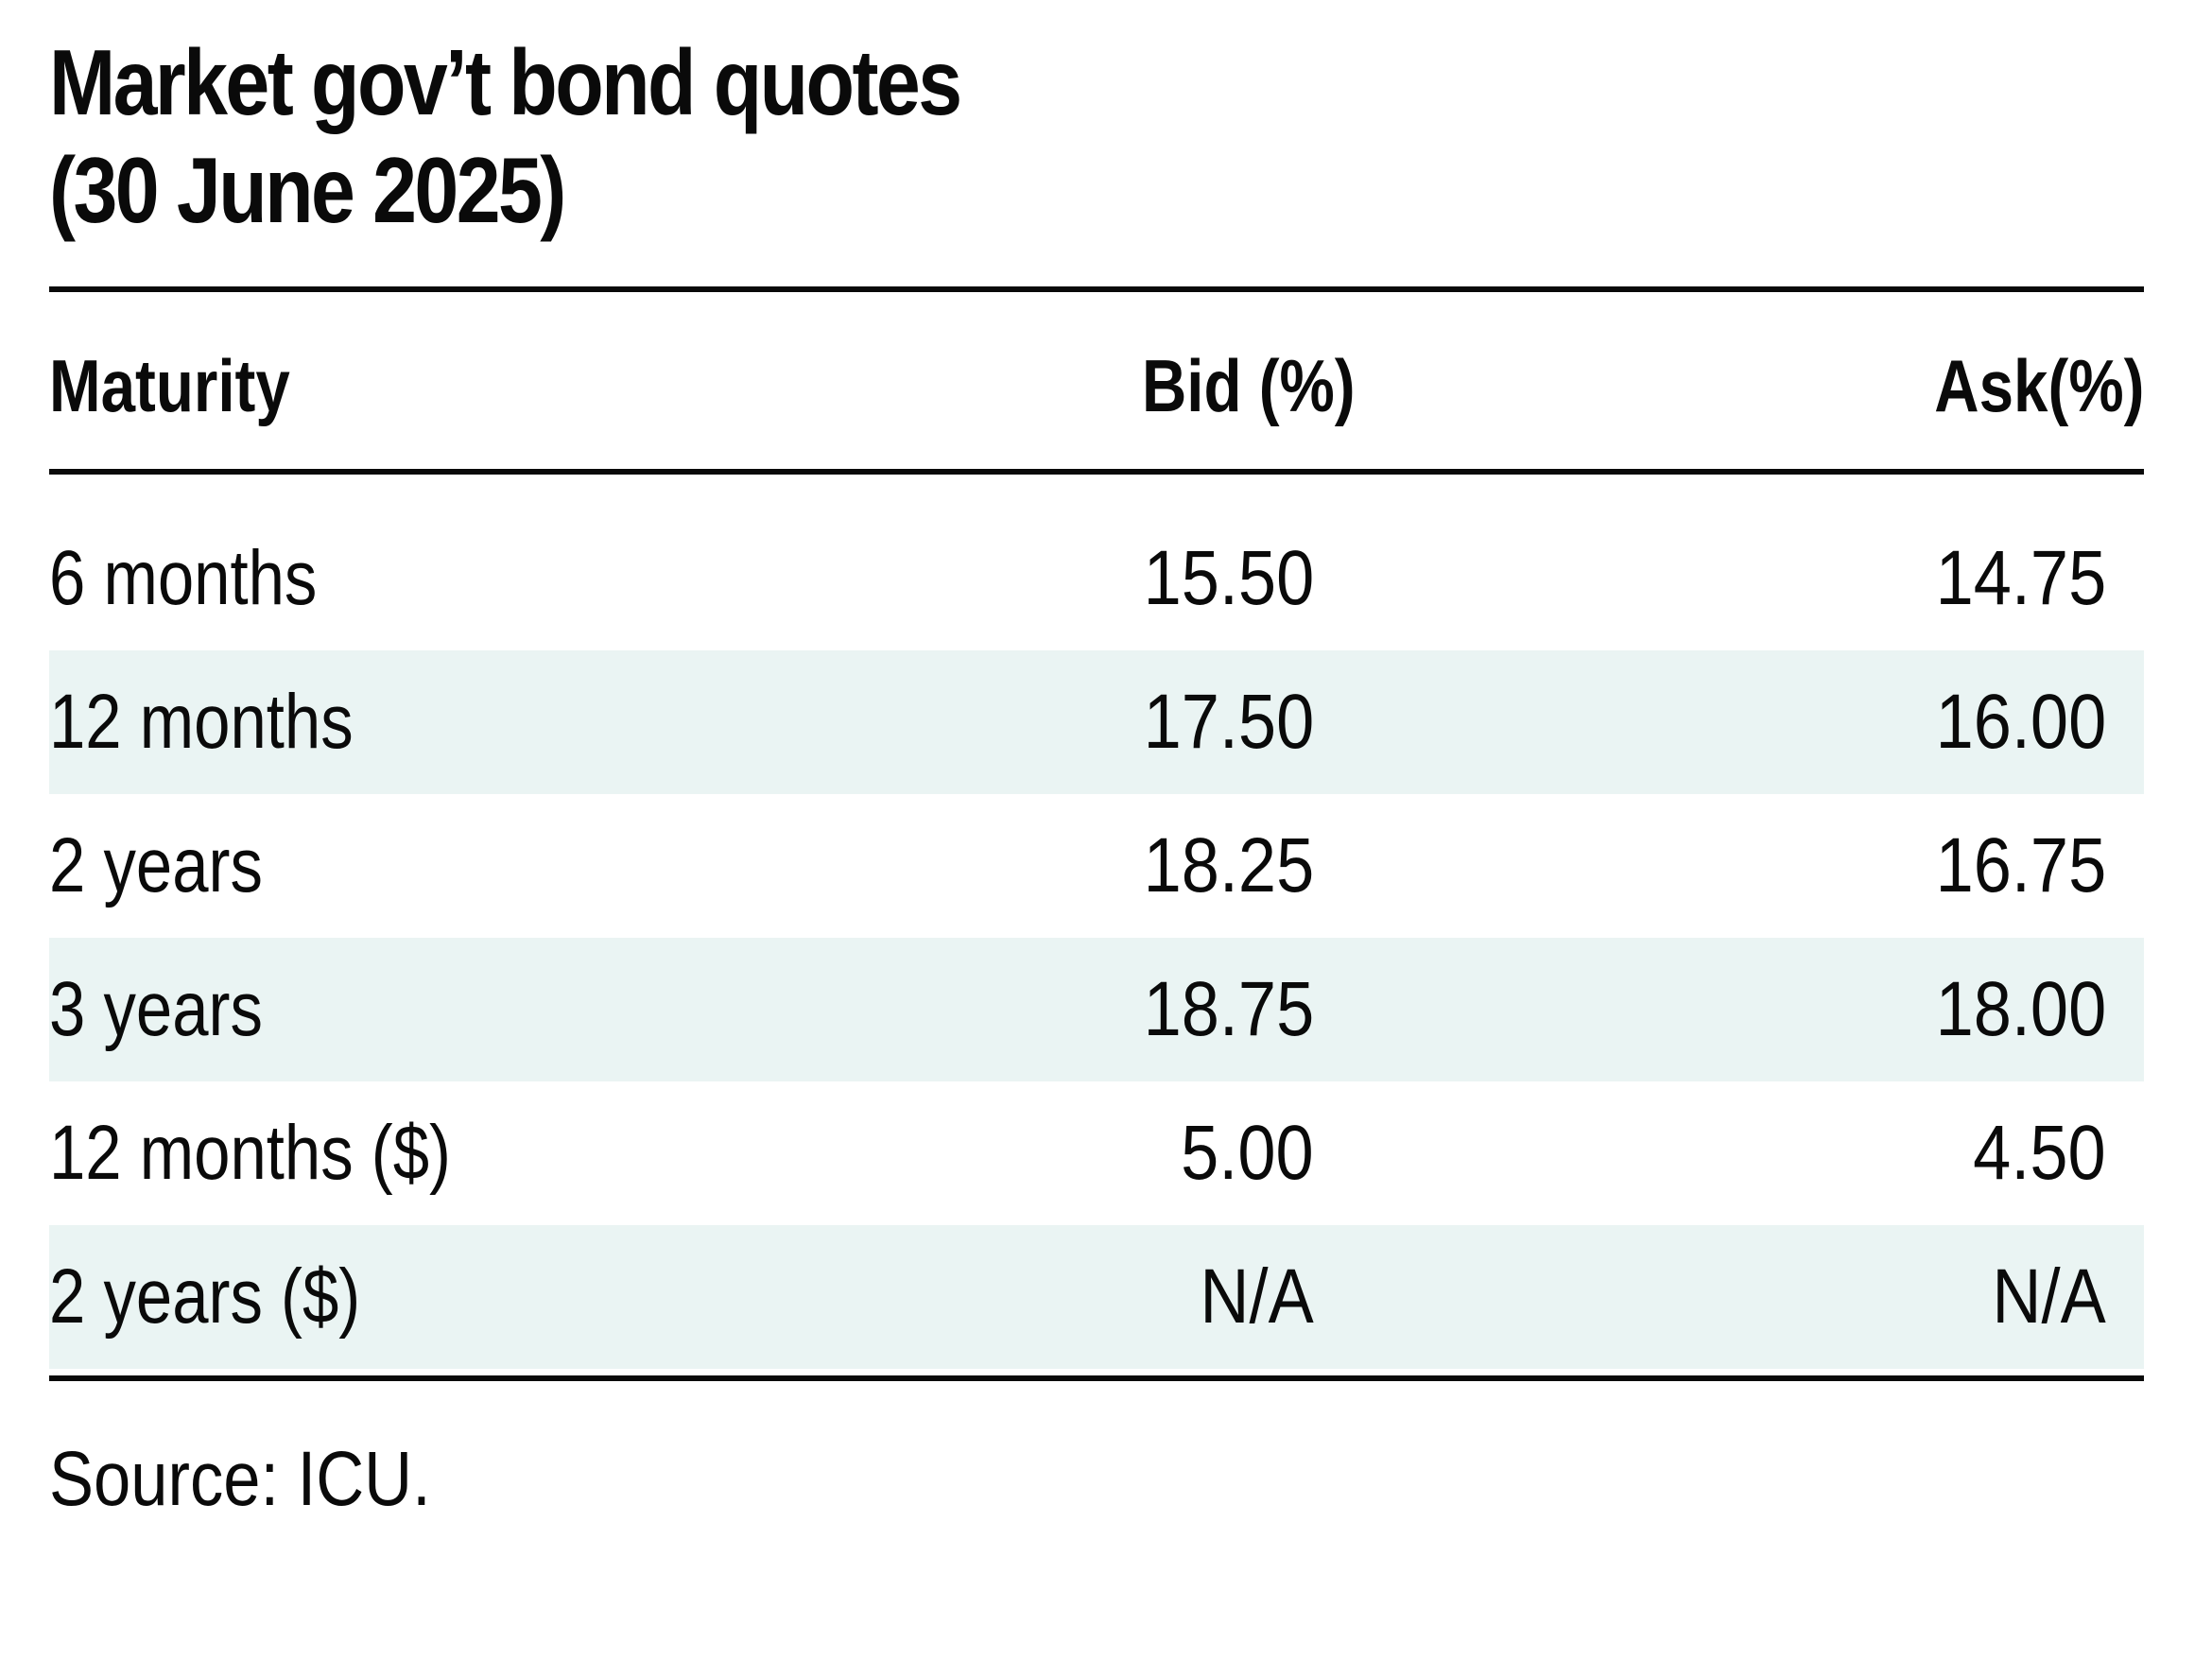 This screenshot has height=1660, width=2212. What do you see at coordinates (1096, 472) in the screenshot?
I see `header-rule` at bounding box center [1096, 472].